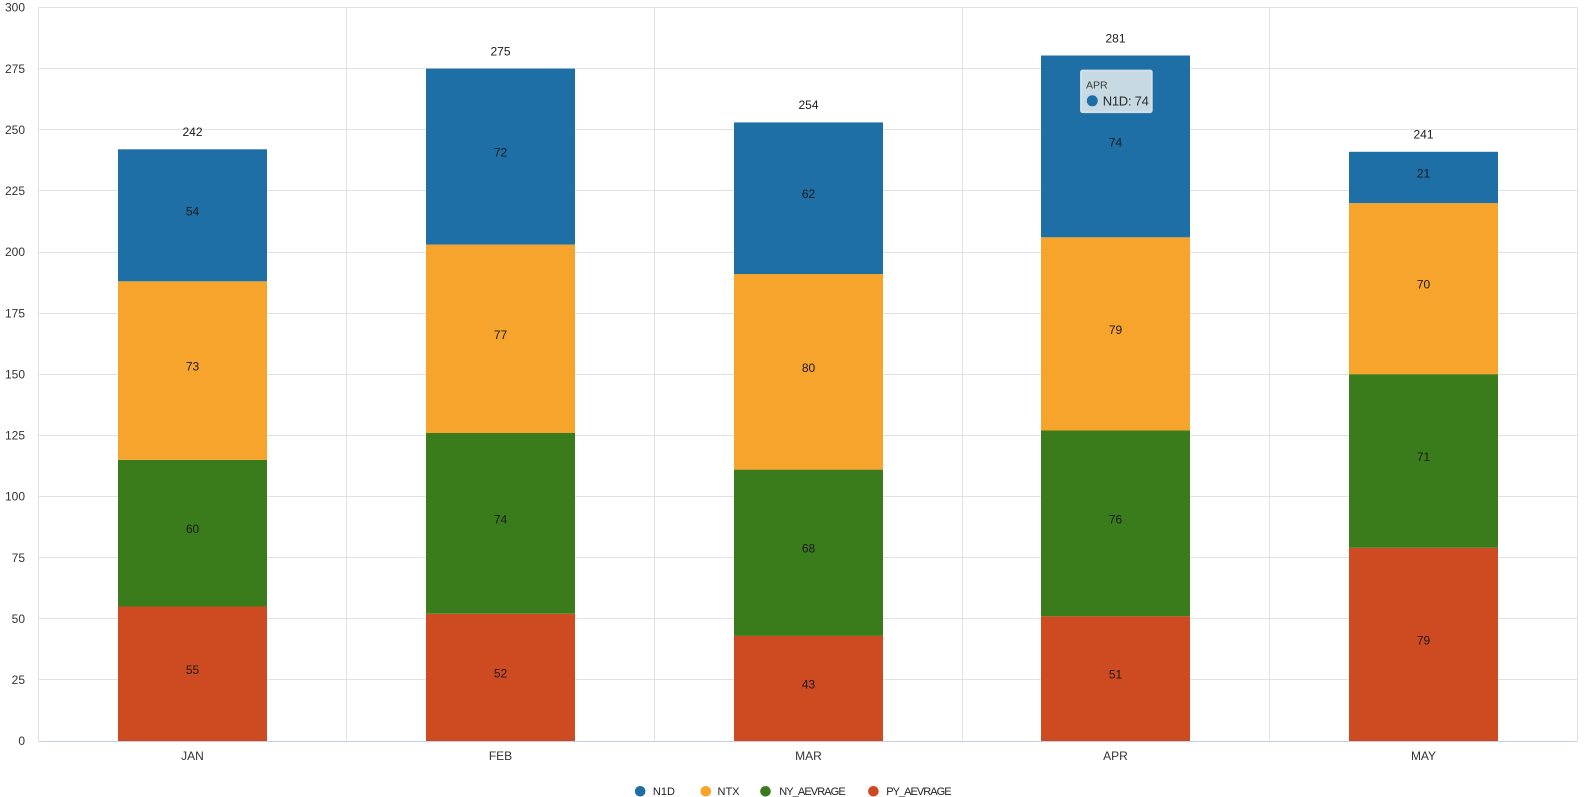  I want to click on svg-text: 100, so click(15, 497).